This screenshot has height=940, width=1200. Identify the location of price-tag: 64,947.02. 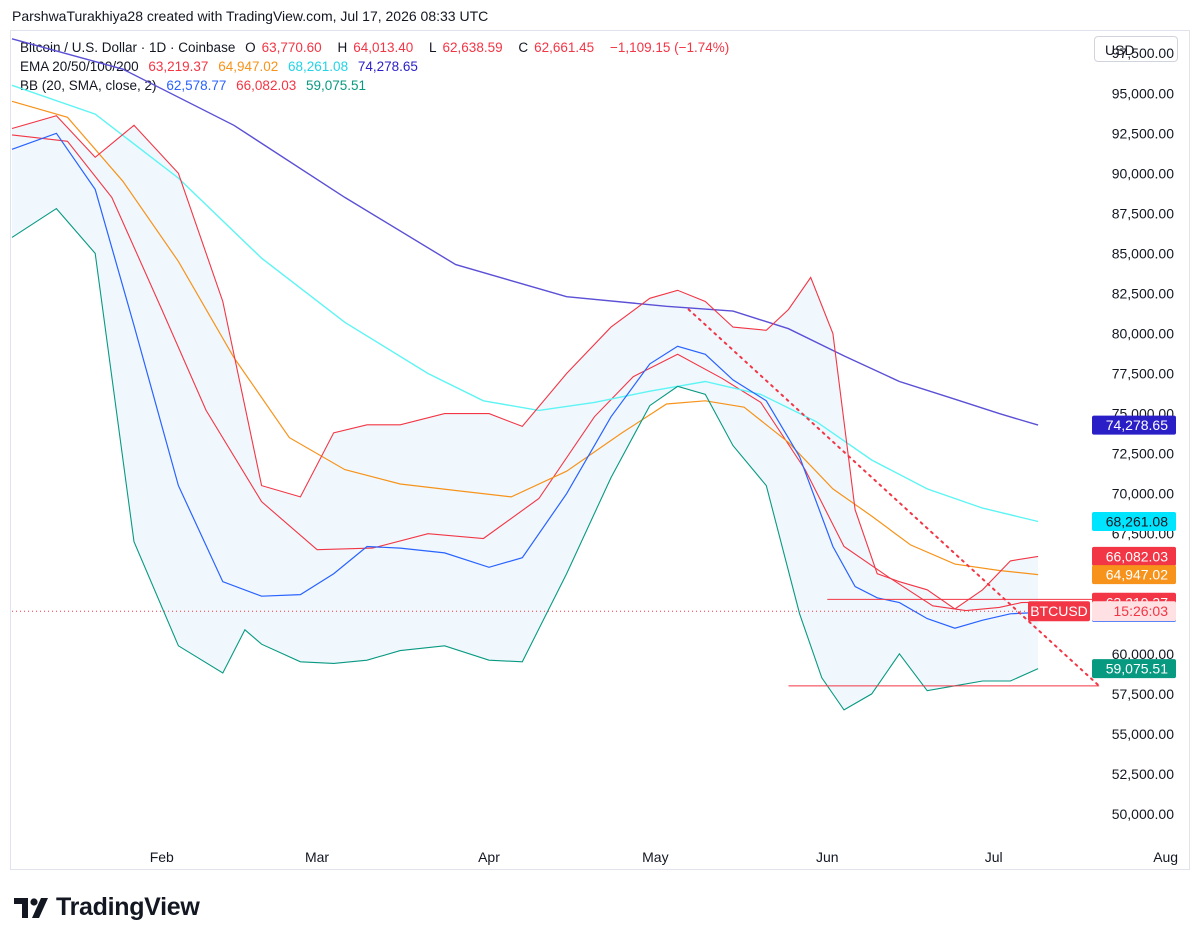
(1137, 575).